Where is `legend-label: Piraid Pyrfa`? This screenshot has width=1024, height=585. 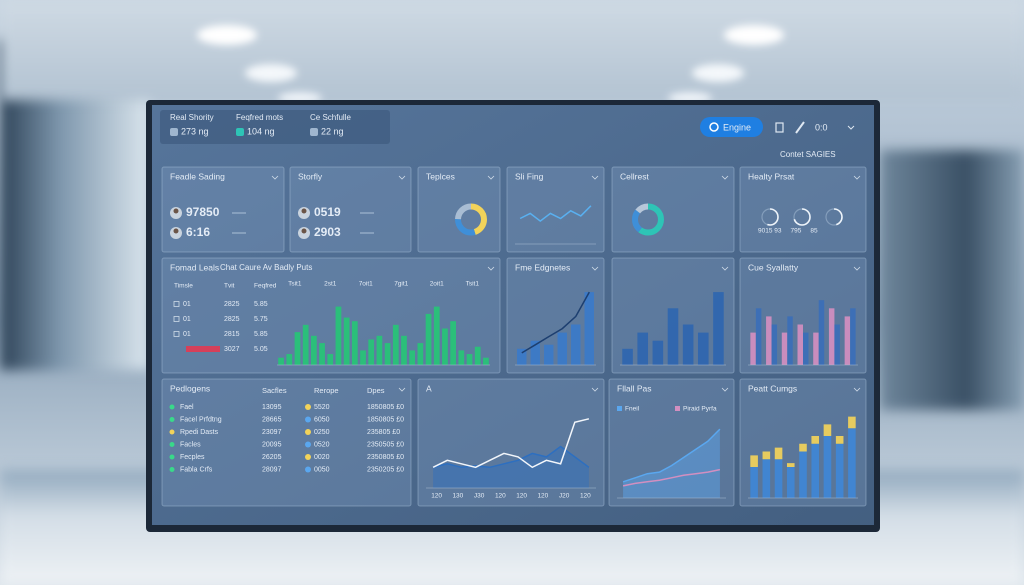 legend-label: Piraid Pyrfa is located at coordinates (700, 409).